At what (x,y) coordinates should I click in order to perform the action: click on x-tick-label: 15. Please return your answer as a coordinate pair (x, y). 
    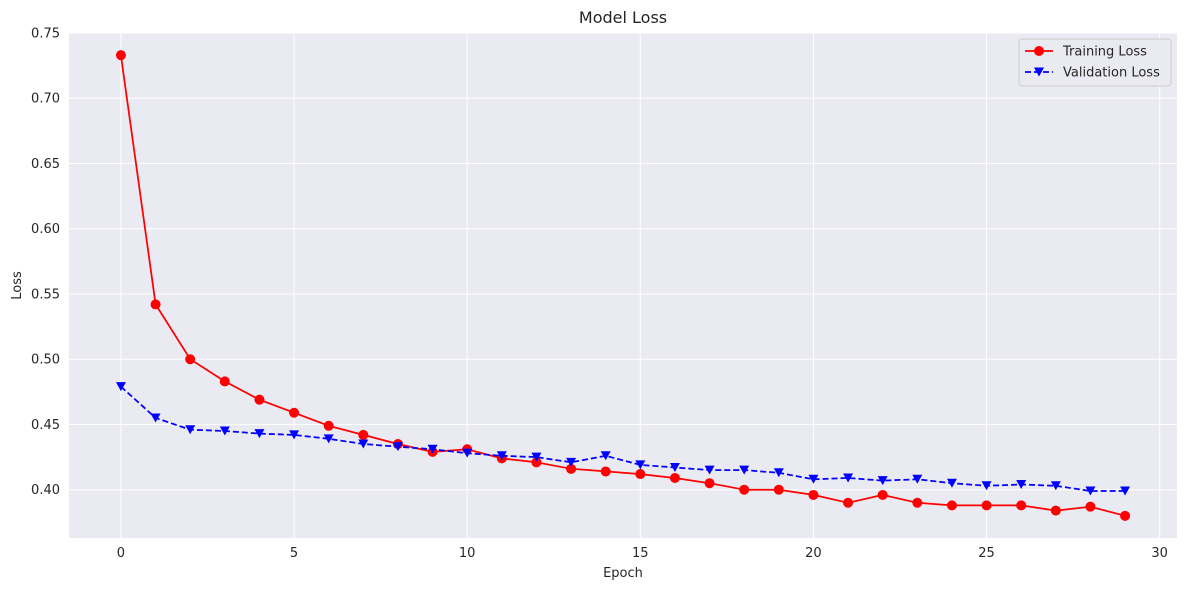
    Looking at the image, I should click on (640, 553).